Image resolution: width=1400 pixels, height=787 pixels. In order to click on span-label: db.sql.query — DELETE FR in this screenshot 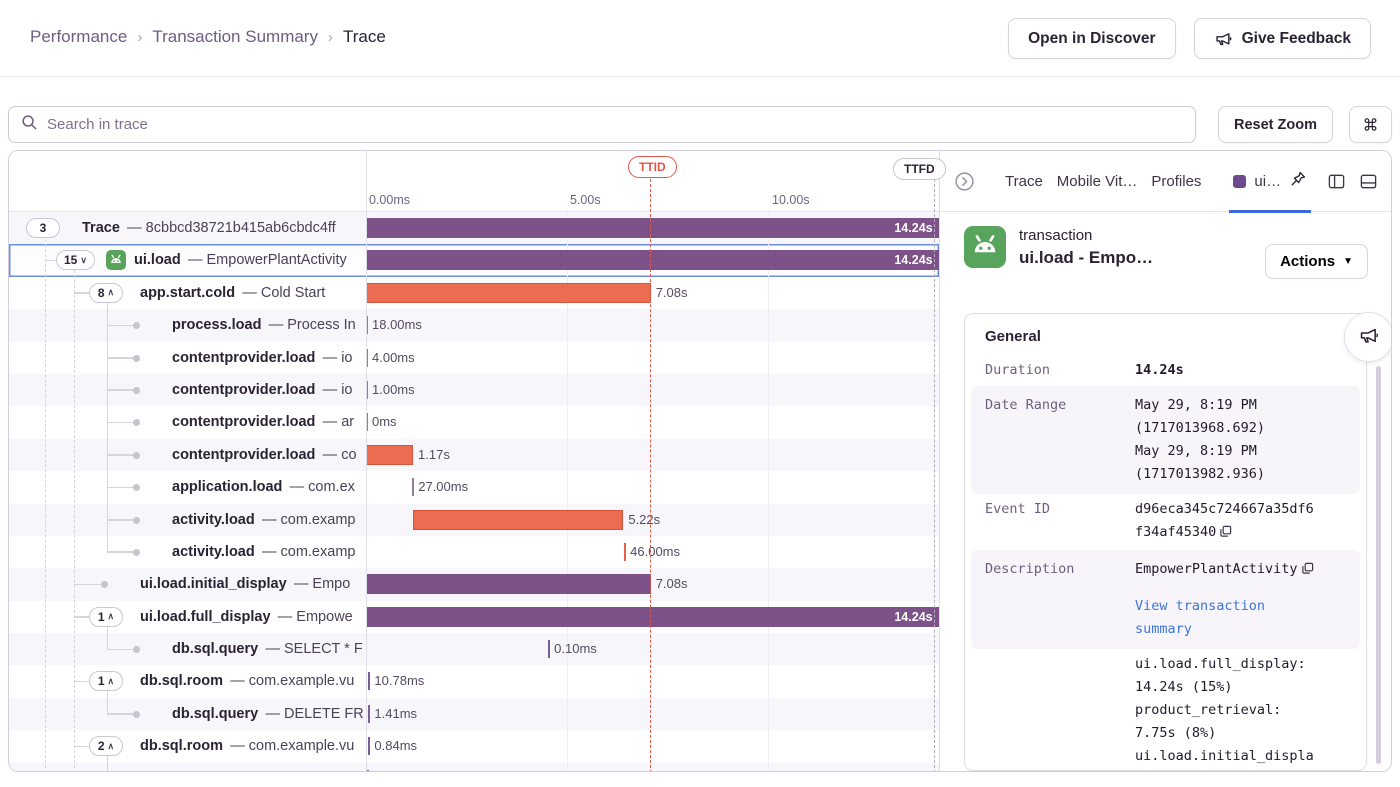, I will do `click(268, 713)`.